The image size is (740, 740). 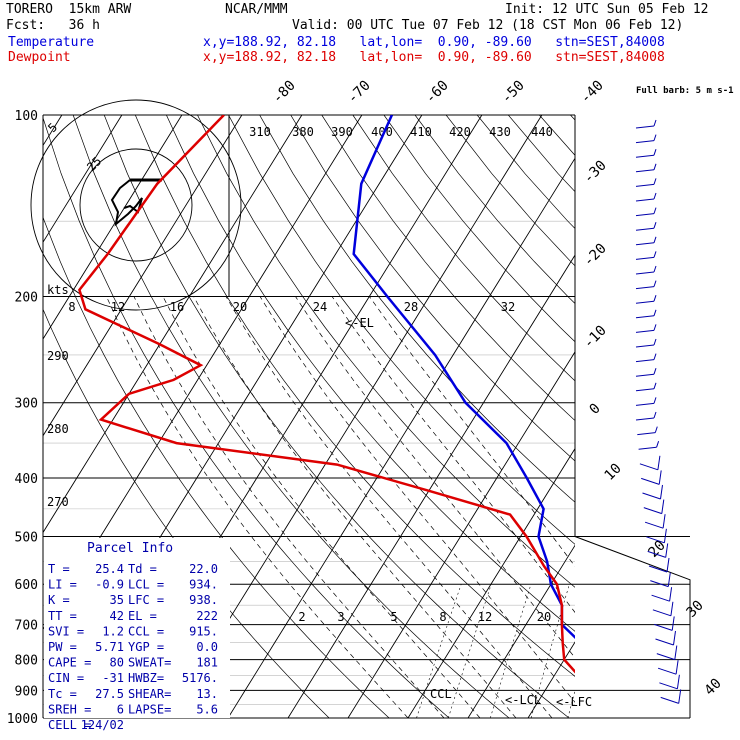 I want to click on pressure-label: 800, so click(x=26, y=661).